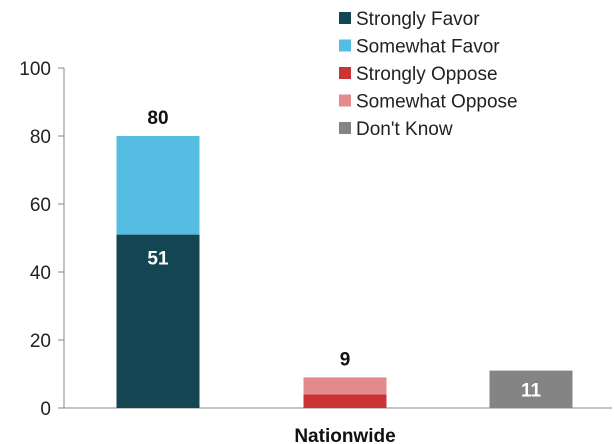 Image resolution: width=614 pixels, height=444 pixels. I want to click on legend-label: Don't Know, so click(404, 129).